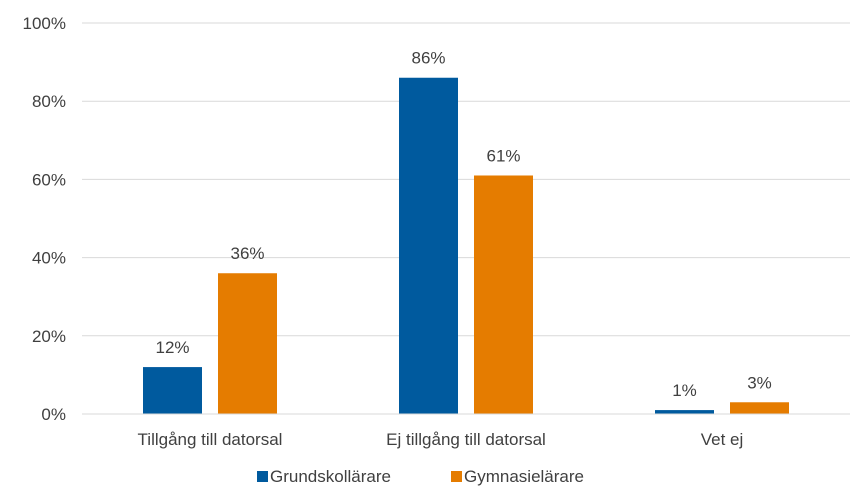  What do you see at coordinates (330, 476) in the screenshot?
I see `legend-label: Grundskollärare` at bounding box center [330, 476].